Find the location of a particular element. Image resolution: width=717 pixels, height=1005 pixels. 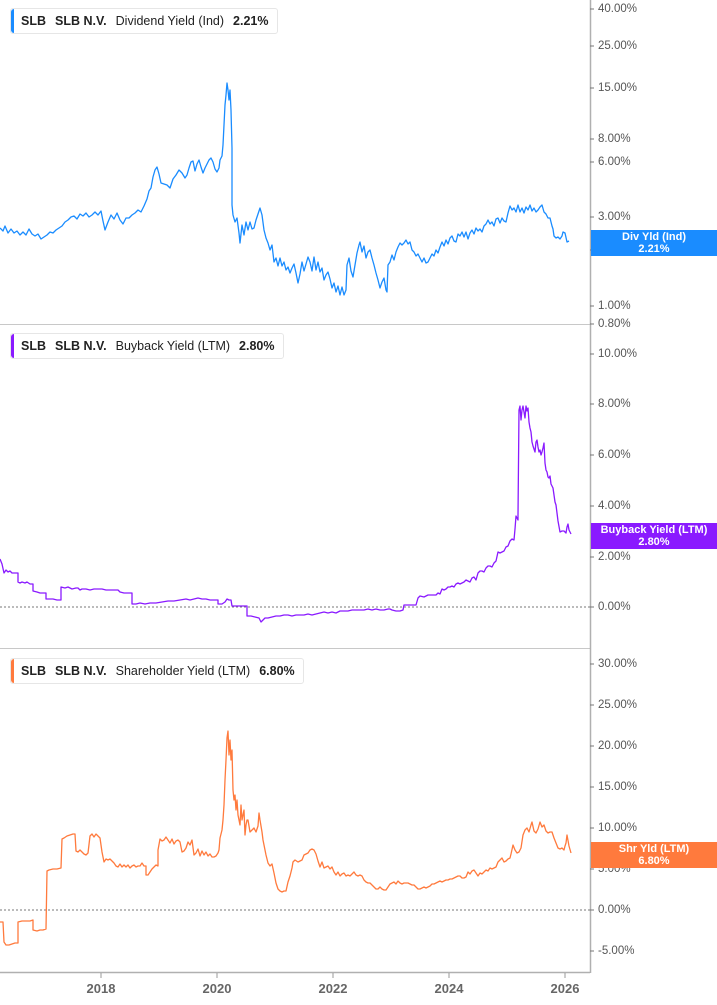

x-tick-marks is located at coordinates (333, 975).